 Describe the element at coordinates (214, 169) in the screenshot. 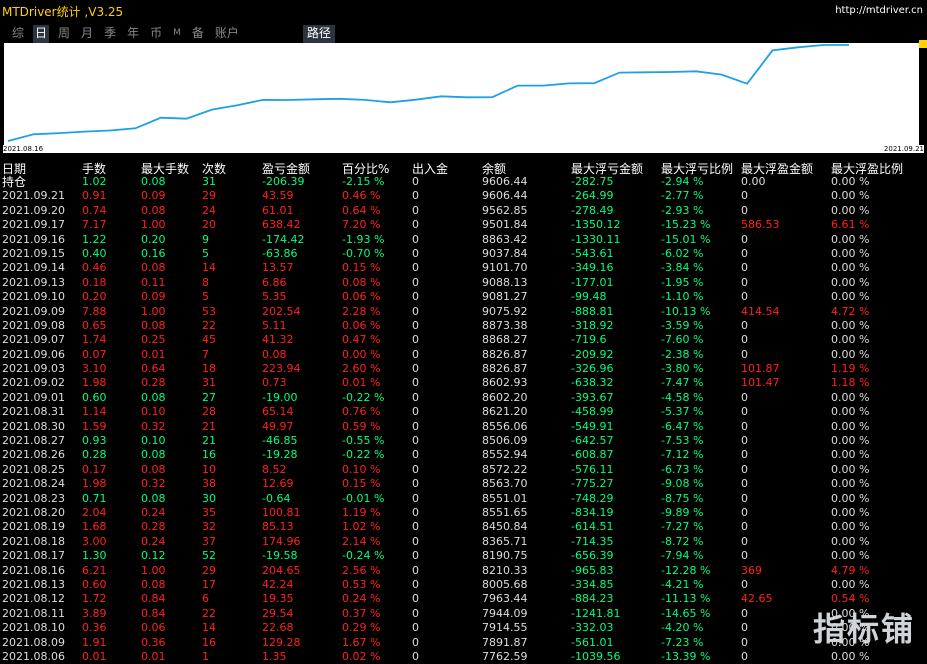

I see `header-count: 次数` at that location.